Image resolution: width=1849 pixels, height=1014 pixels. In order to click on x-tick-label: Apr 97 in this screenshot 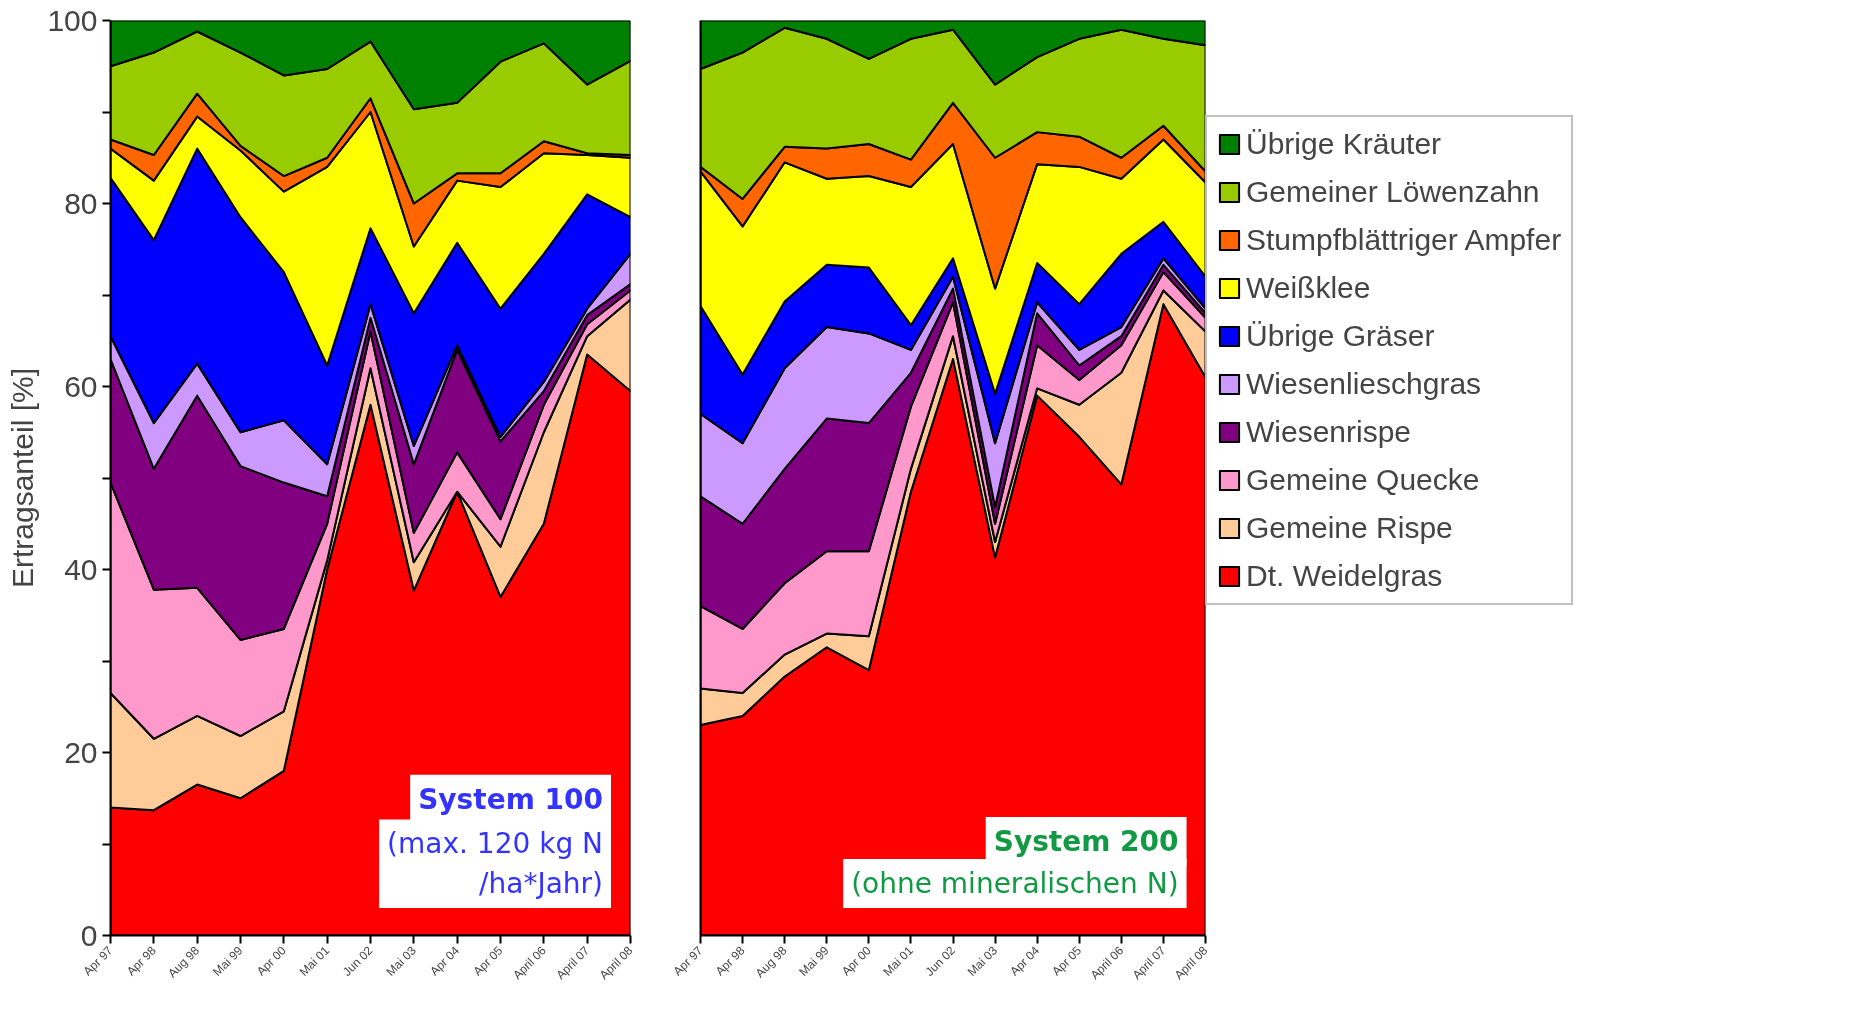, I will do `click(688, 961)`.